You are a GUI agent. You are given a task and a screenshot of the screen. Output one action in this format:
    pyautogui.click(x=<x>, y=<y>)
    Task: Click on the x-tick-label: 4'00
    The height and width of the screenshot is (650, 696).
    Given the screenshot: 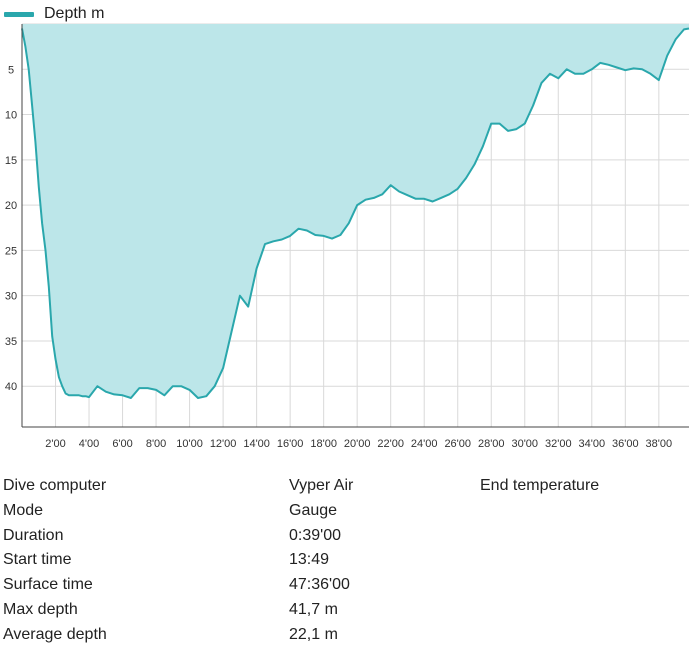 What is the action you would take?
    pyautogui.click(x=89, y=444)
    